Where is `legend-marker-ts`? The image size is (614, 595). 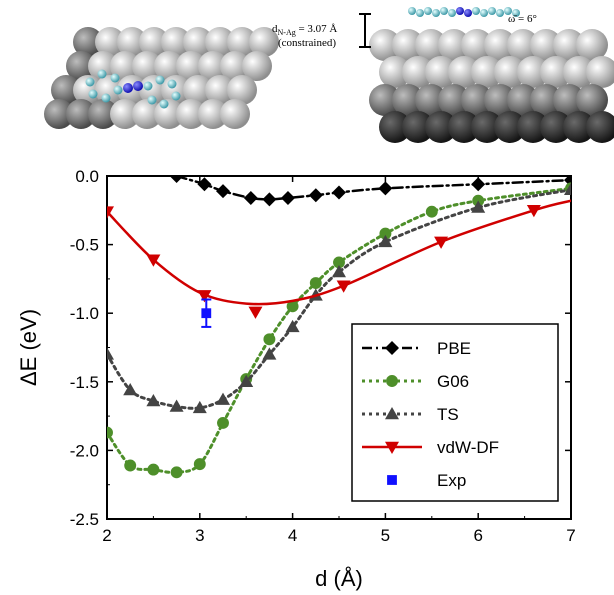
legend-marker-ts is located at coordinates (392, 413).